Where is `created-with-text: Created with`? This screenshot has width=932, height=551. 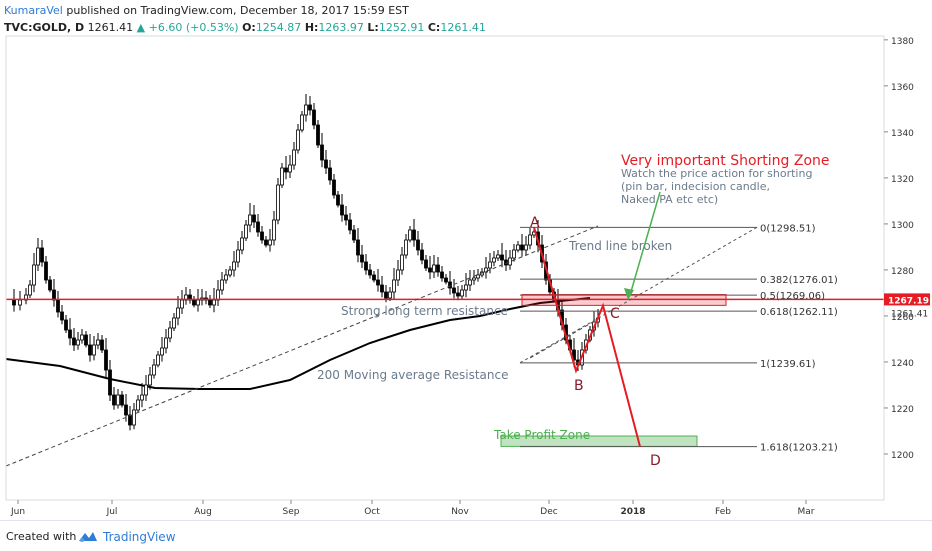 created-with-text: Created with is located at coordinates (41, 536).